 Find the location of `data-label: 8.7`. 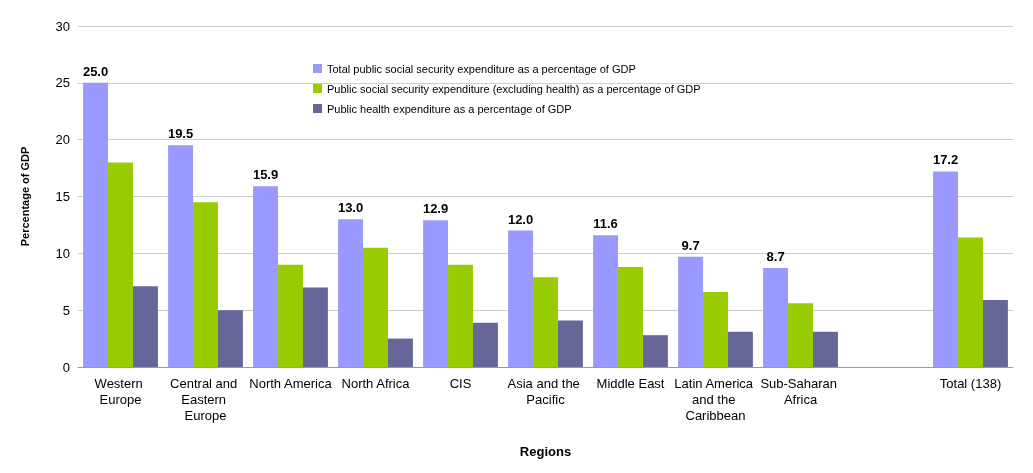

data-label: 8.7 is located at coordinates (775, 257).